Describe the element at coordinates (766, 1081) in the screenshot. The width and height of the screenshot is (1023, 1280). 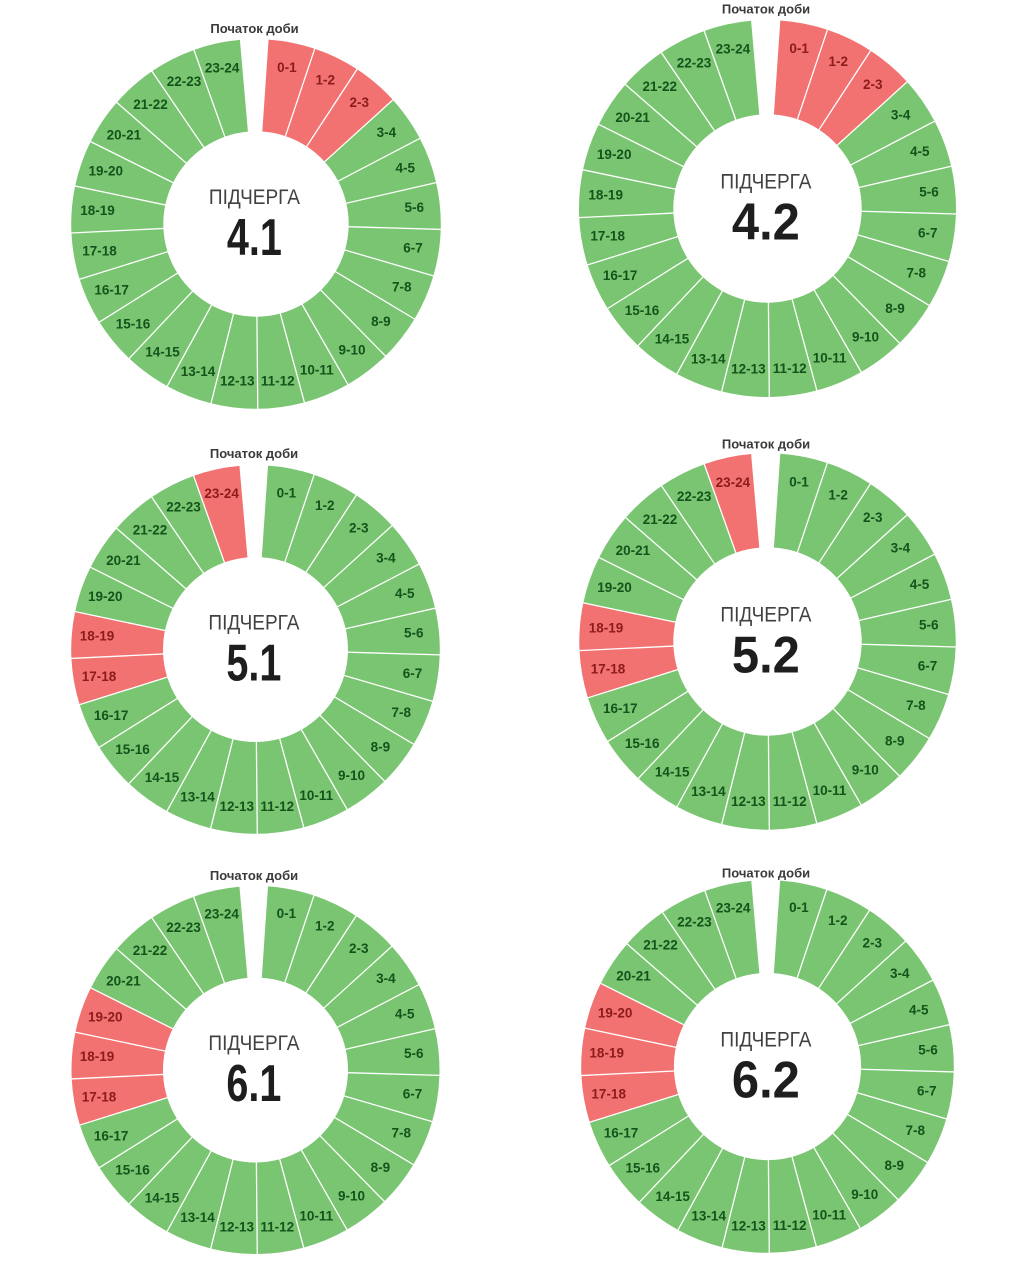
I see `svg-text: 6.2` at that location.